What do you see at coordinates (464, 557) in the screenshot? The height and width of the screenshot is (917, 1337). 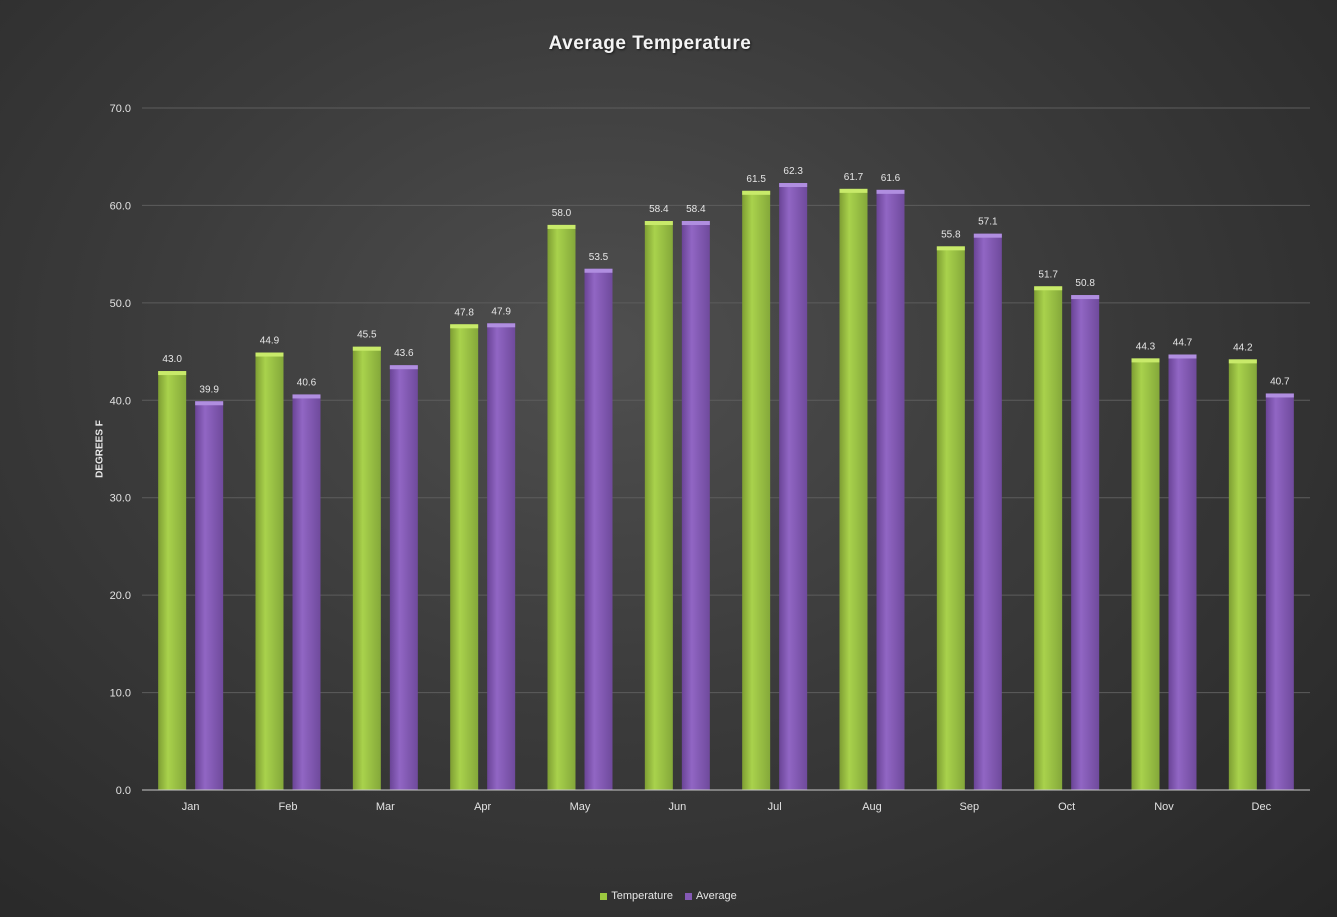 I see `bar-temperature-apr` at bounding box center [464, 557].